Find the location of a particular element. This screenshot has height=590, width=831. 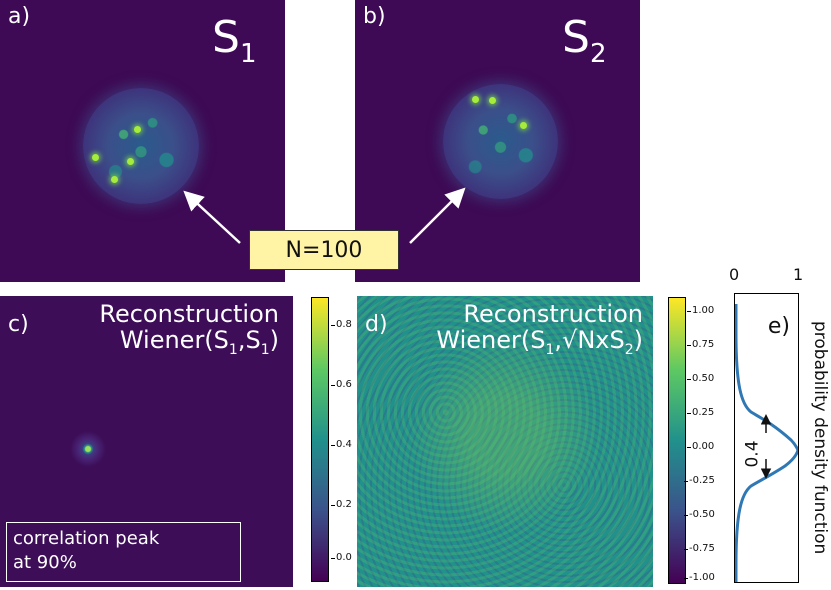

signal-s1-letter: S is located at coordinates (226, 37).